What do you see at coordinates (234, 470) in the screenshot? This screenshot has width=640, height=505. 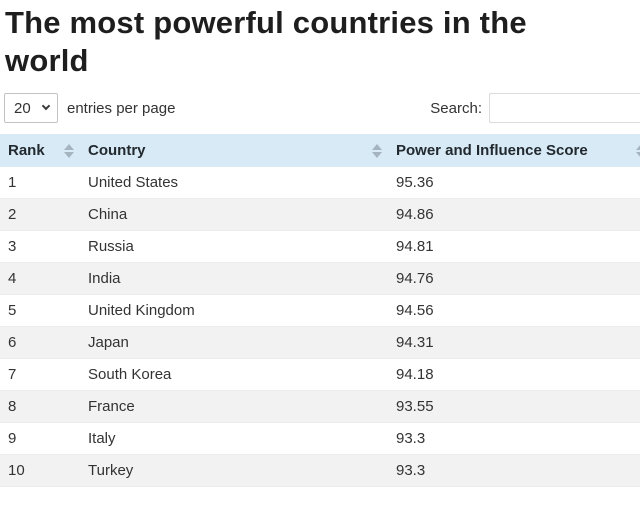 I see `country-cell: Turkey` at bounding box center [234, 470].